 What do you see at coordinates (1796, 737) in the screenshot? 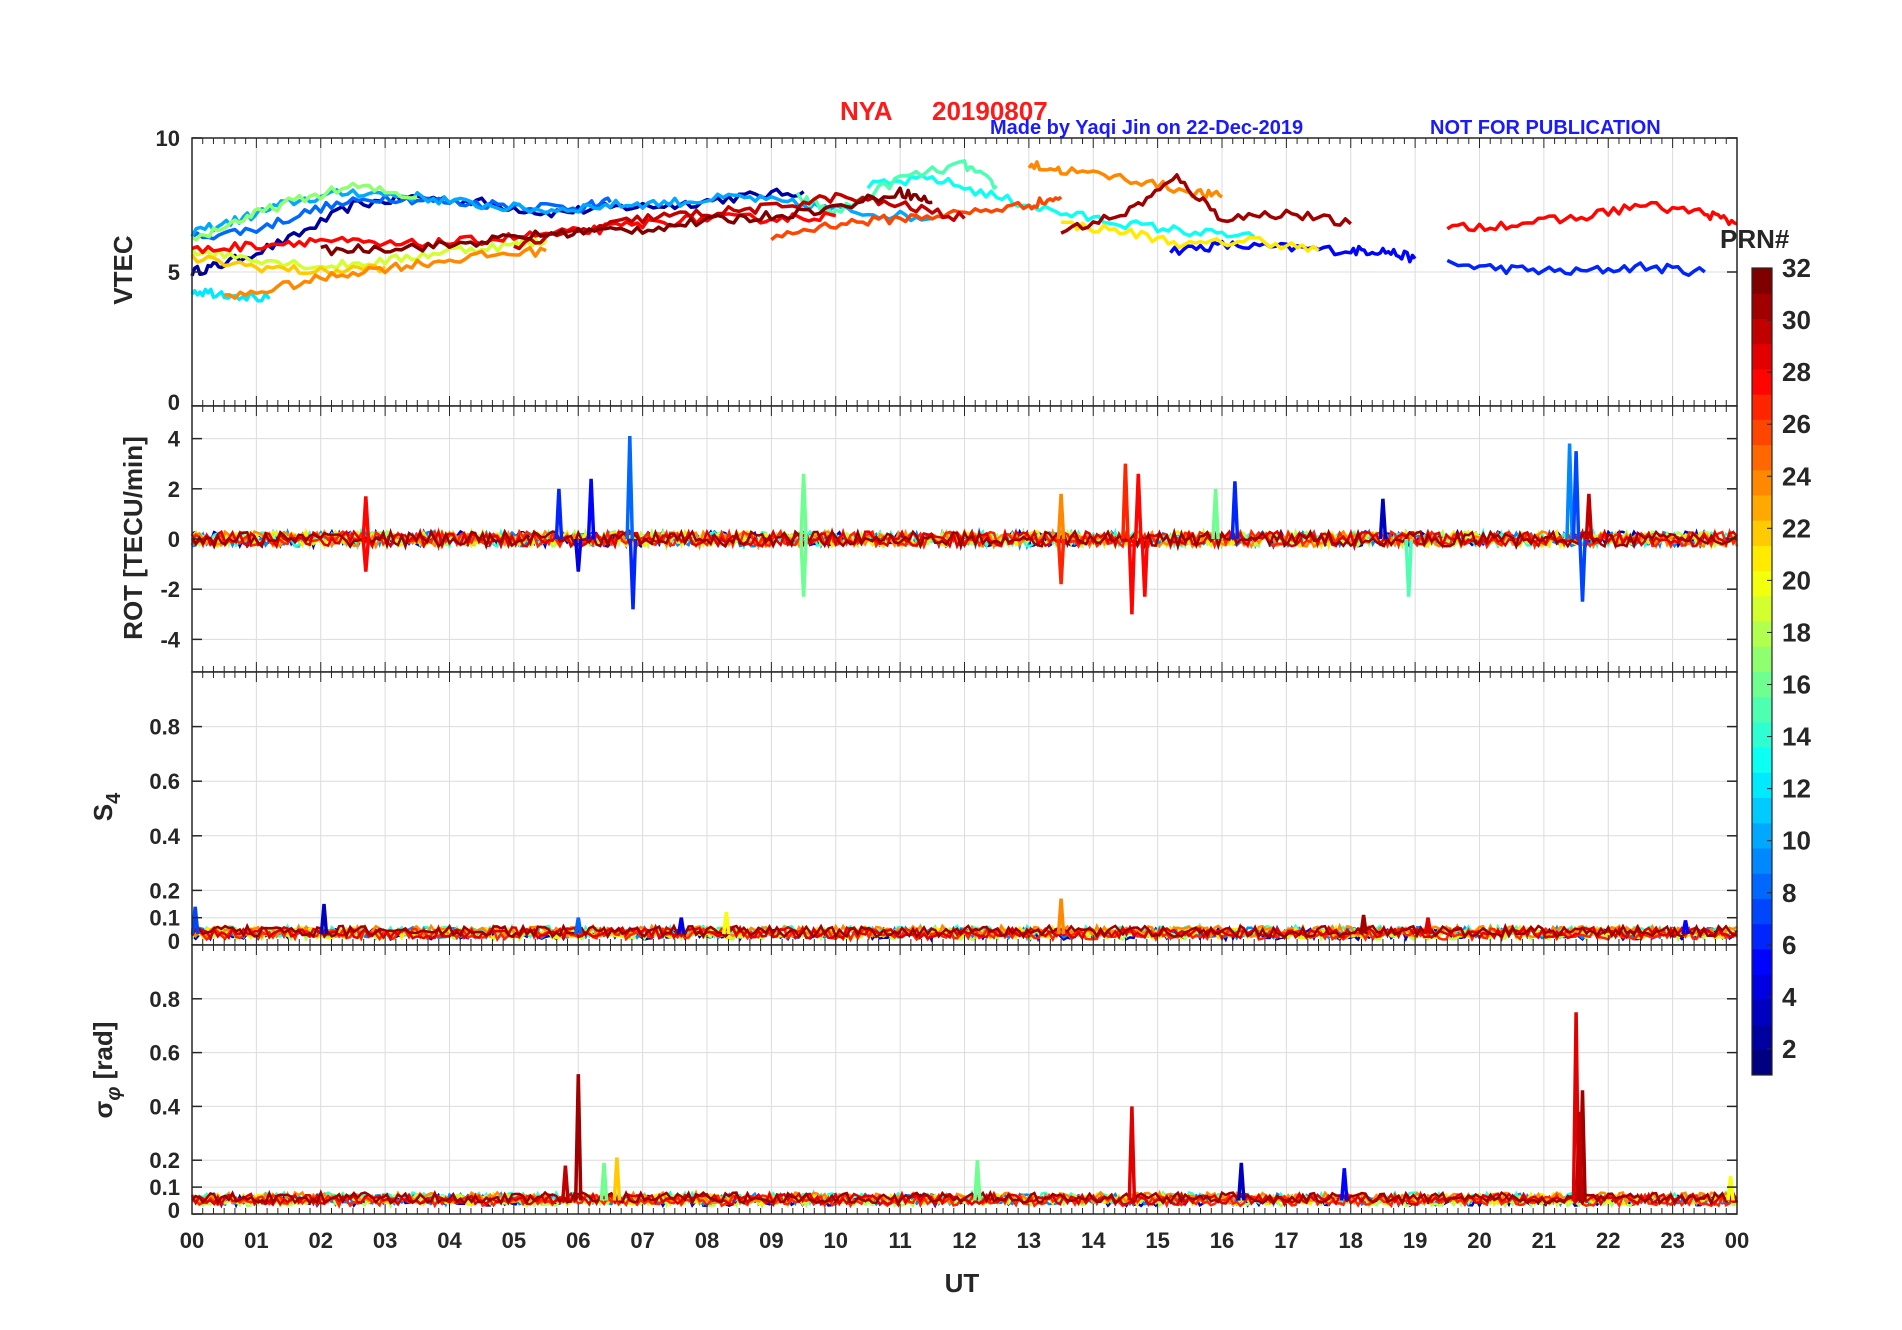
I see `colorbar-tick-label: 14` at bounding box center [1796, 737].